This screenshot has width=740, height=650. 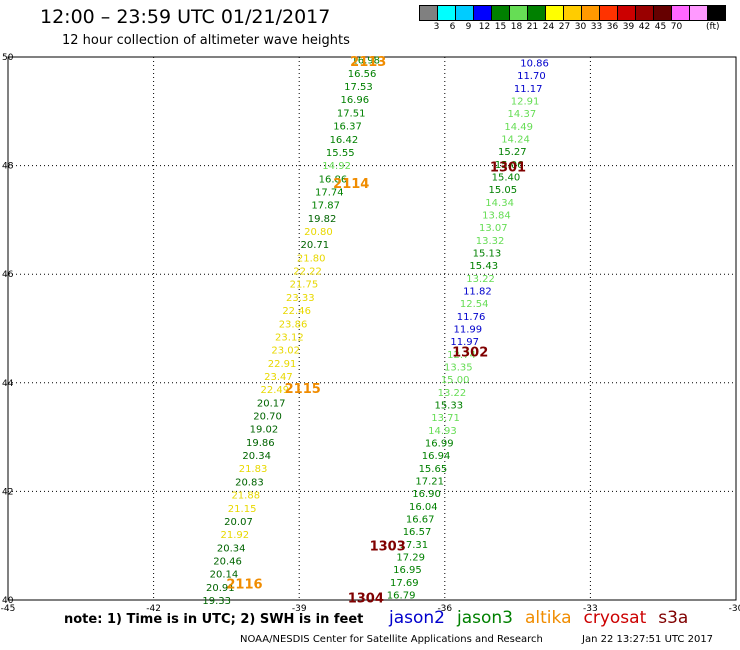 I want to click on swh-value: 17.21, so click(x=429, y=482).